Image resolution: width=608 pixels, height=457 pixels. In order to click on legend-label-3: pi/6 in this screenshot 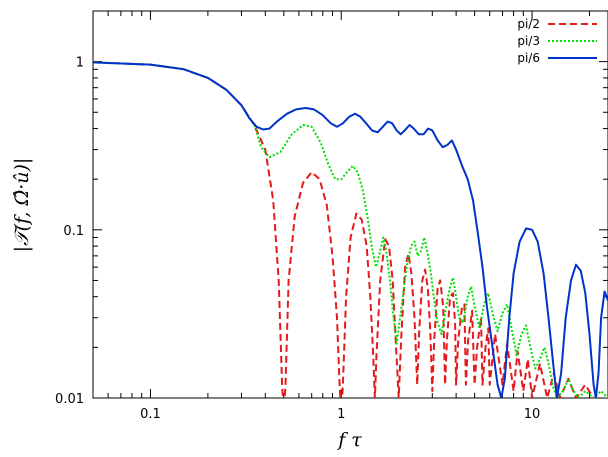, I will do `click(528, 58)`.